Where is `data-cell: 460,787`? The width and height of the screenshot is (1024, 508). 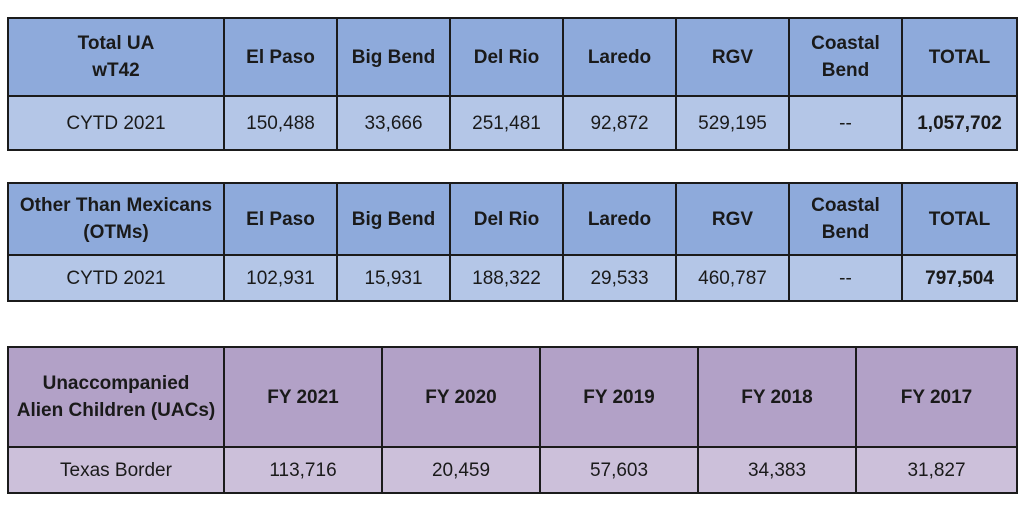 data-cell: 460,787 is located at coordinates (732, 278).